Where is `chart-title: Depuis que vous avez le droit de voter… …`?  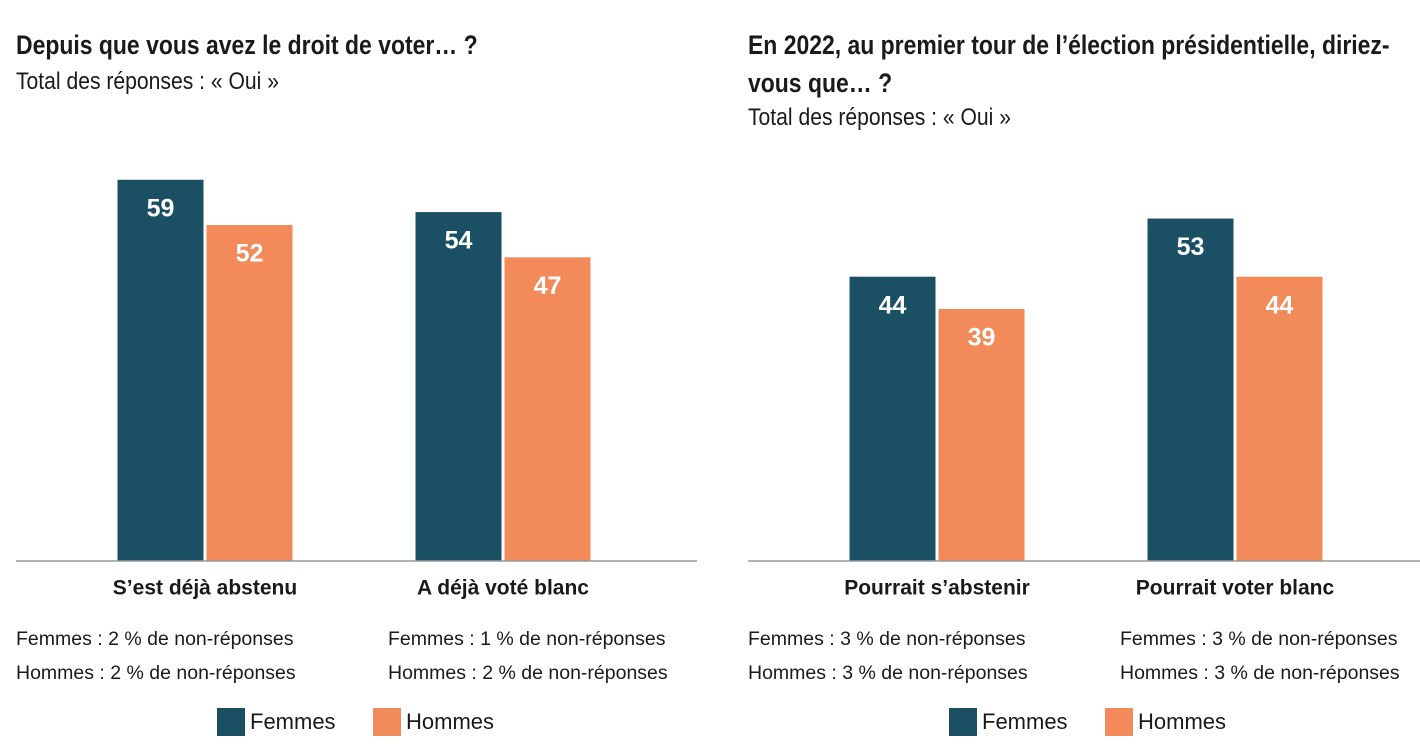
chart-title: Depuis que vous avez le droit de voter… … is located at coordinates (247, 45).